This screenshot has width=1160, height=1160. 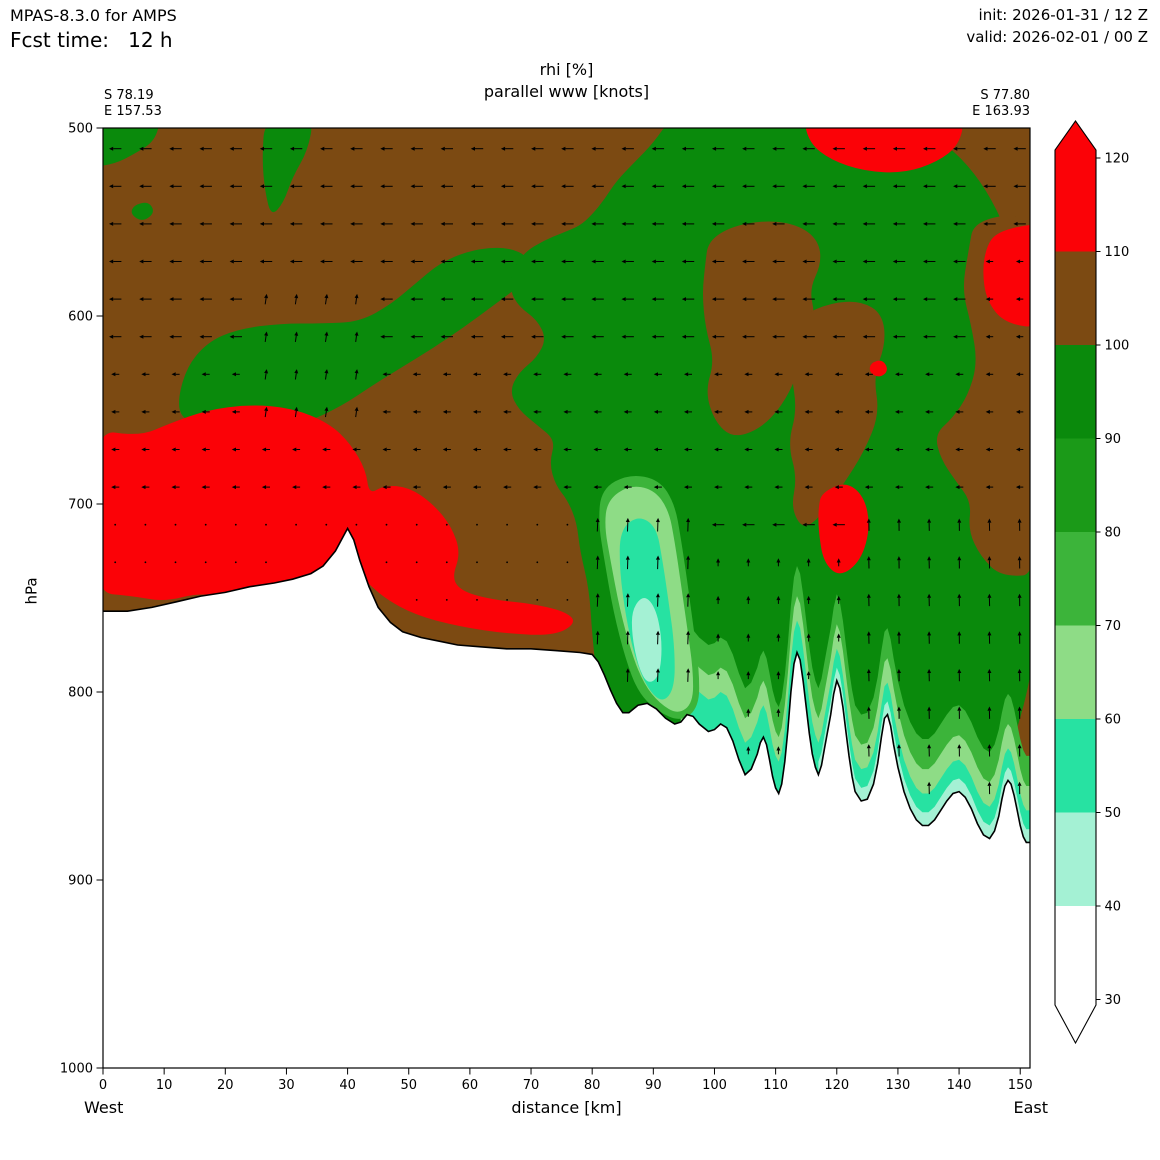 What do you see at coordinates (1113, 813) in the screenshot?
I see `colorbar-tick-label: 50` at bounding box center [1113, 813].